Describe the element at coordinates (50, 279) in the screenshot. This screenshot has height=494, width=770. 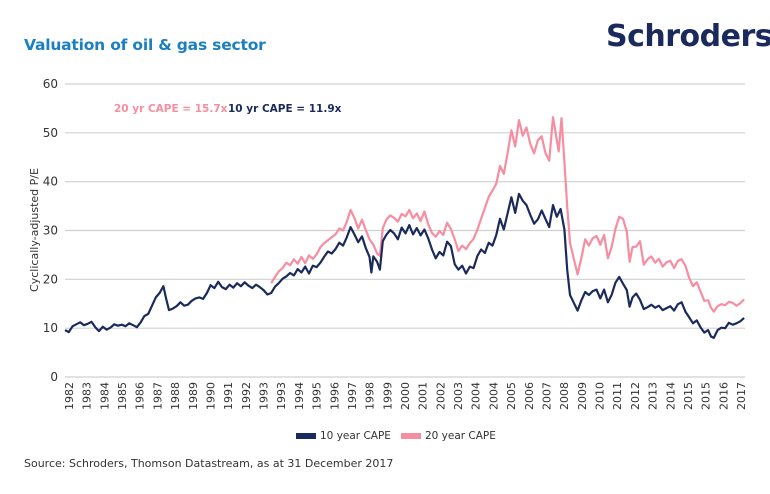
I see `y-tick-label: 20` at that location.